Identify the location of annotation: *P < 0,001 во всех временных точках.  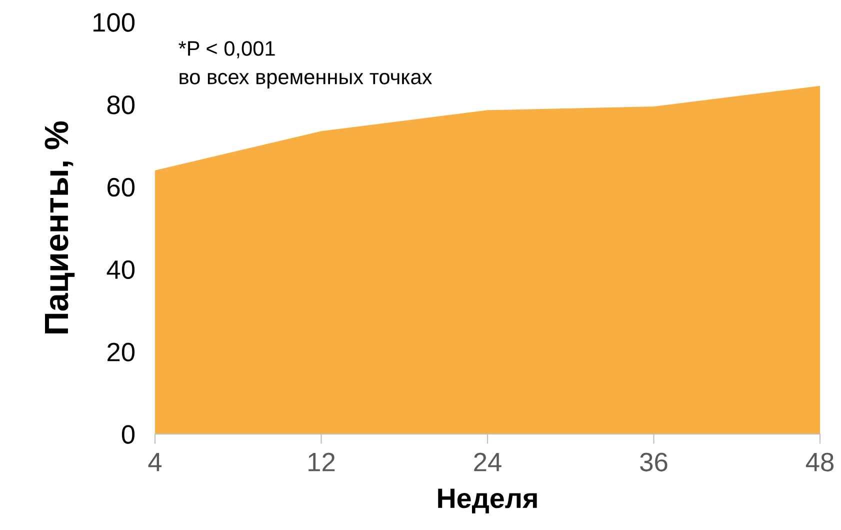
(305, 64).